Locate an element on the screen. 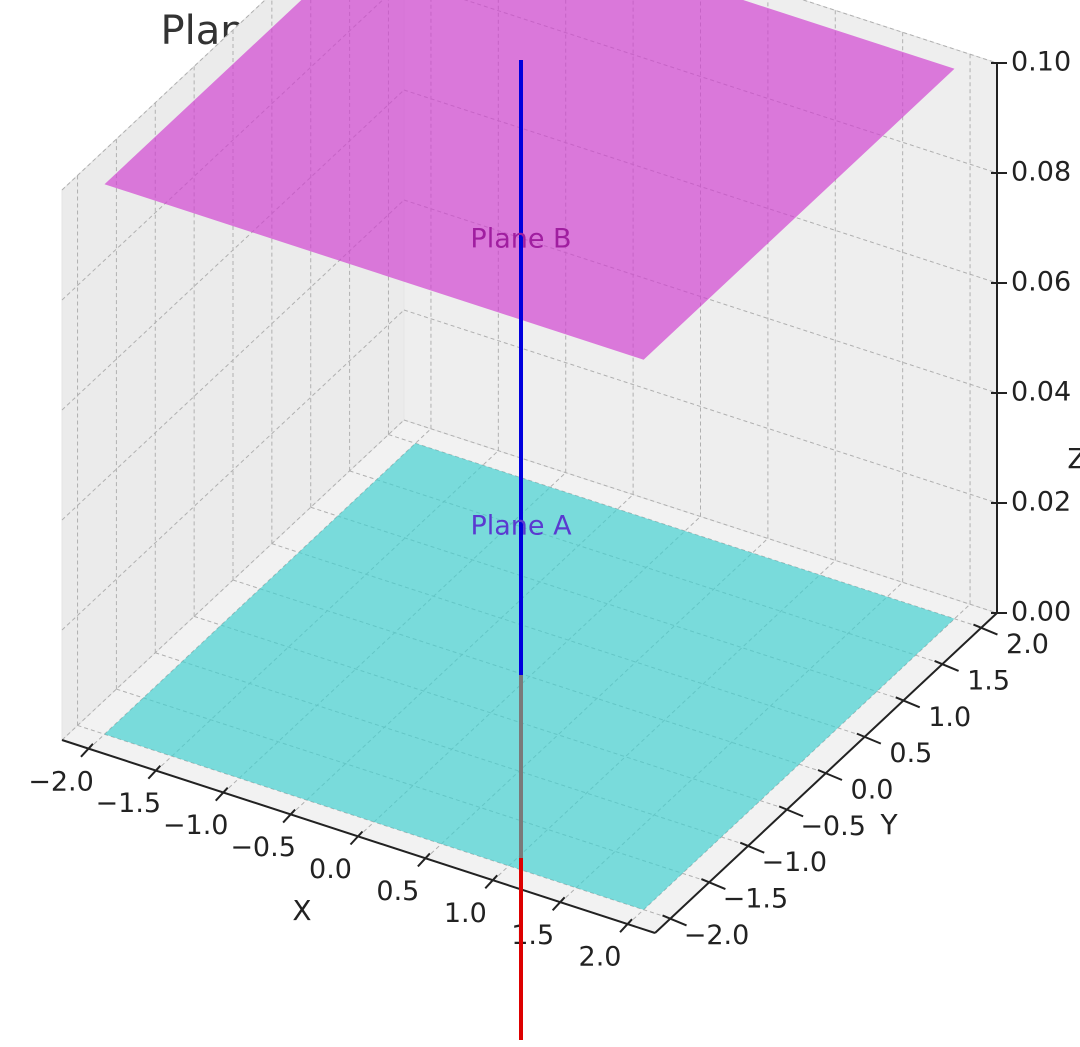 The height and width of the screenshot is (1047, 1080). z-tick-label: 0.10 is located at coordinates (1041, 62).